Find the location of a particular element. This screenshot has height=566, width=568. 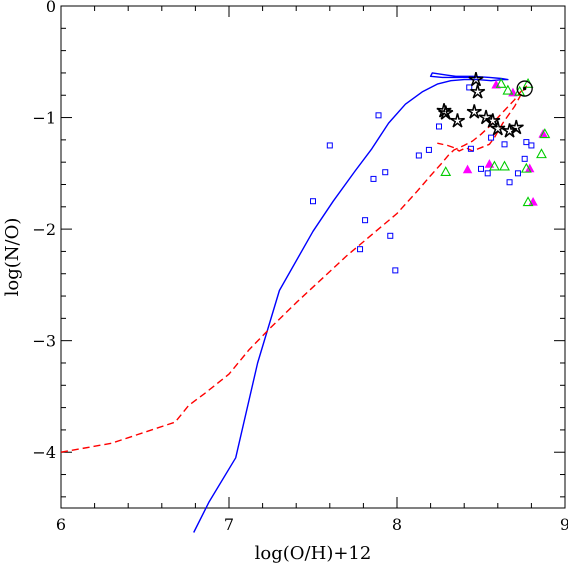

y-tick-label: −1 is located at coordinates (44, 118).